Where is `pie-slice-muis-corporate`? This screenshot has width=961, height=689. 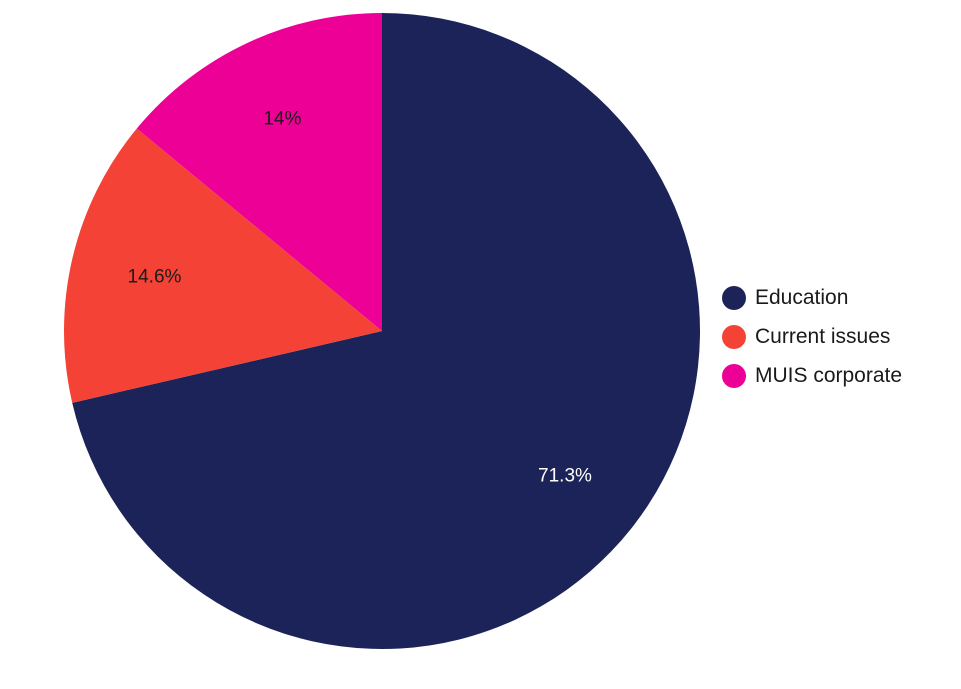
pie-slice-muis-corporate is located at coordinates (259, 172).